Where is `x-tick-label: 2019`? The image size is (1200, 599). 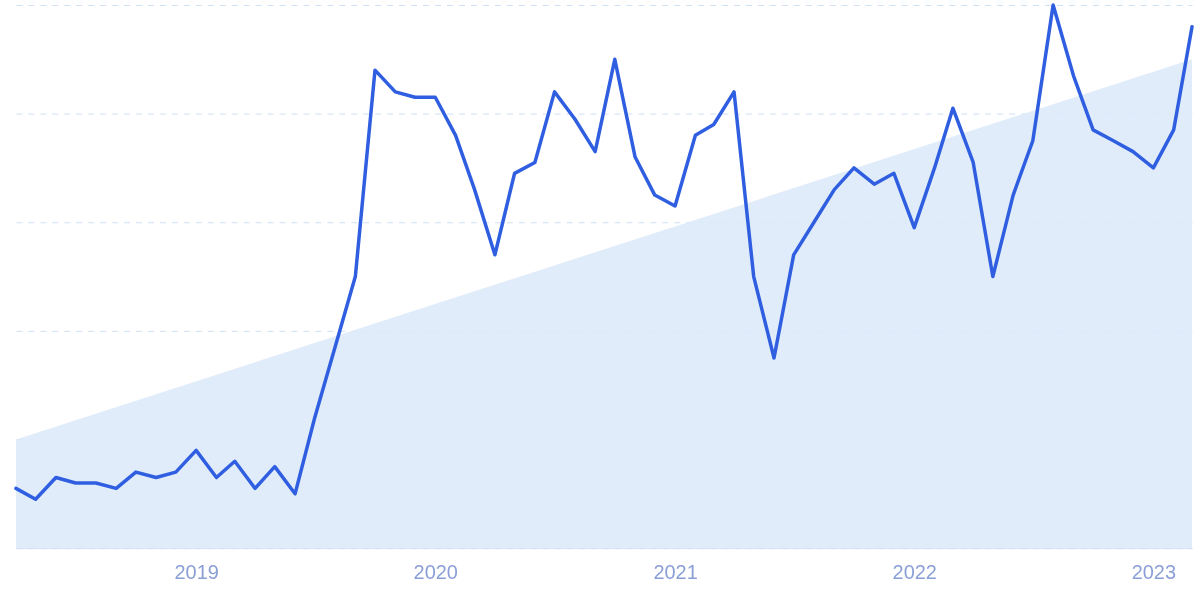 x-tick-label: 2019 is located at coordinates (196, 571).